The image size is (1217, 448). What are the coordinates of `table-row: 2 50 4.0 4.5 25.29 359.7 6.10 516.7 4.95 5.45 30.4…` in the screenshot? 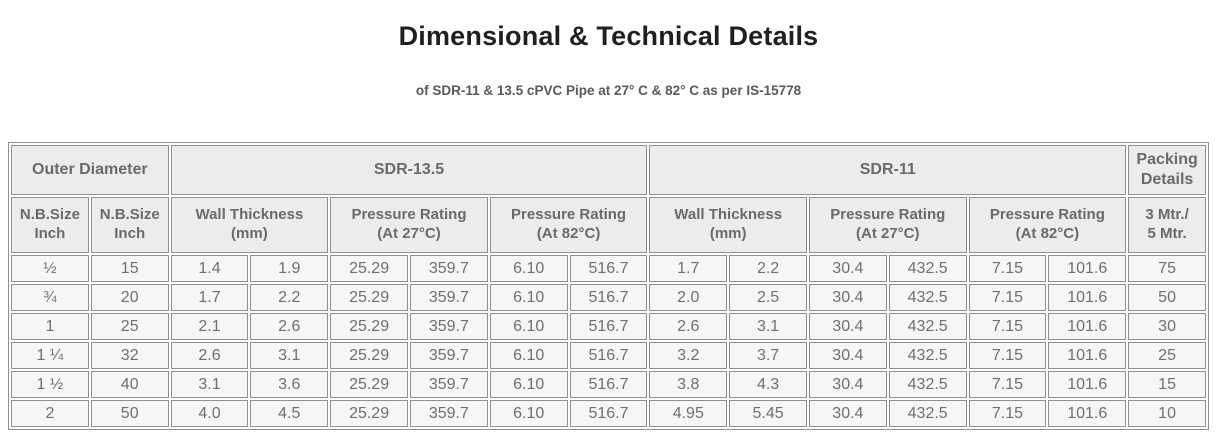 It's located at (608, 413).